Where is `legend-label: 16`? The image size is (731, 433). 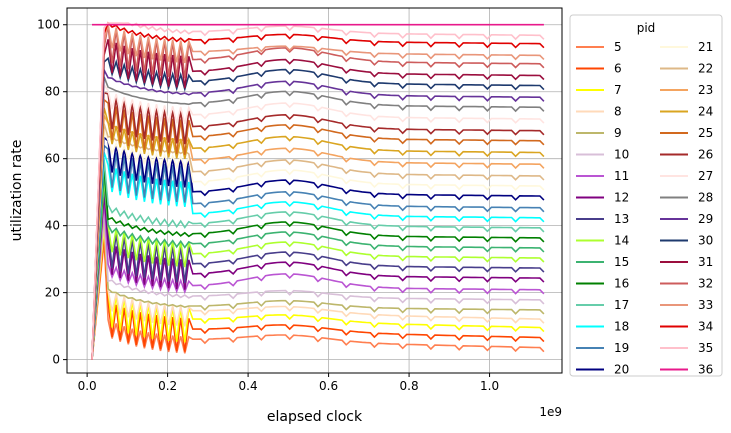
legend-label: 16 is located at coordinates (621, 284).